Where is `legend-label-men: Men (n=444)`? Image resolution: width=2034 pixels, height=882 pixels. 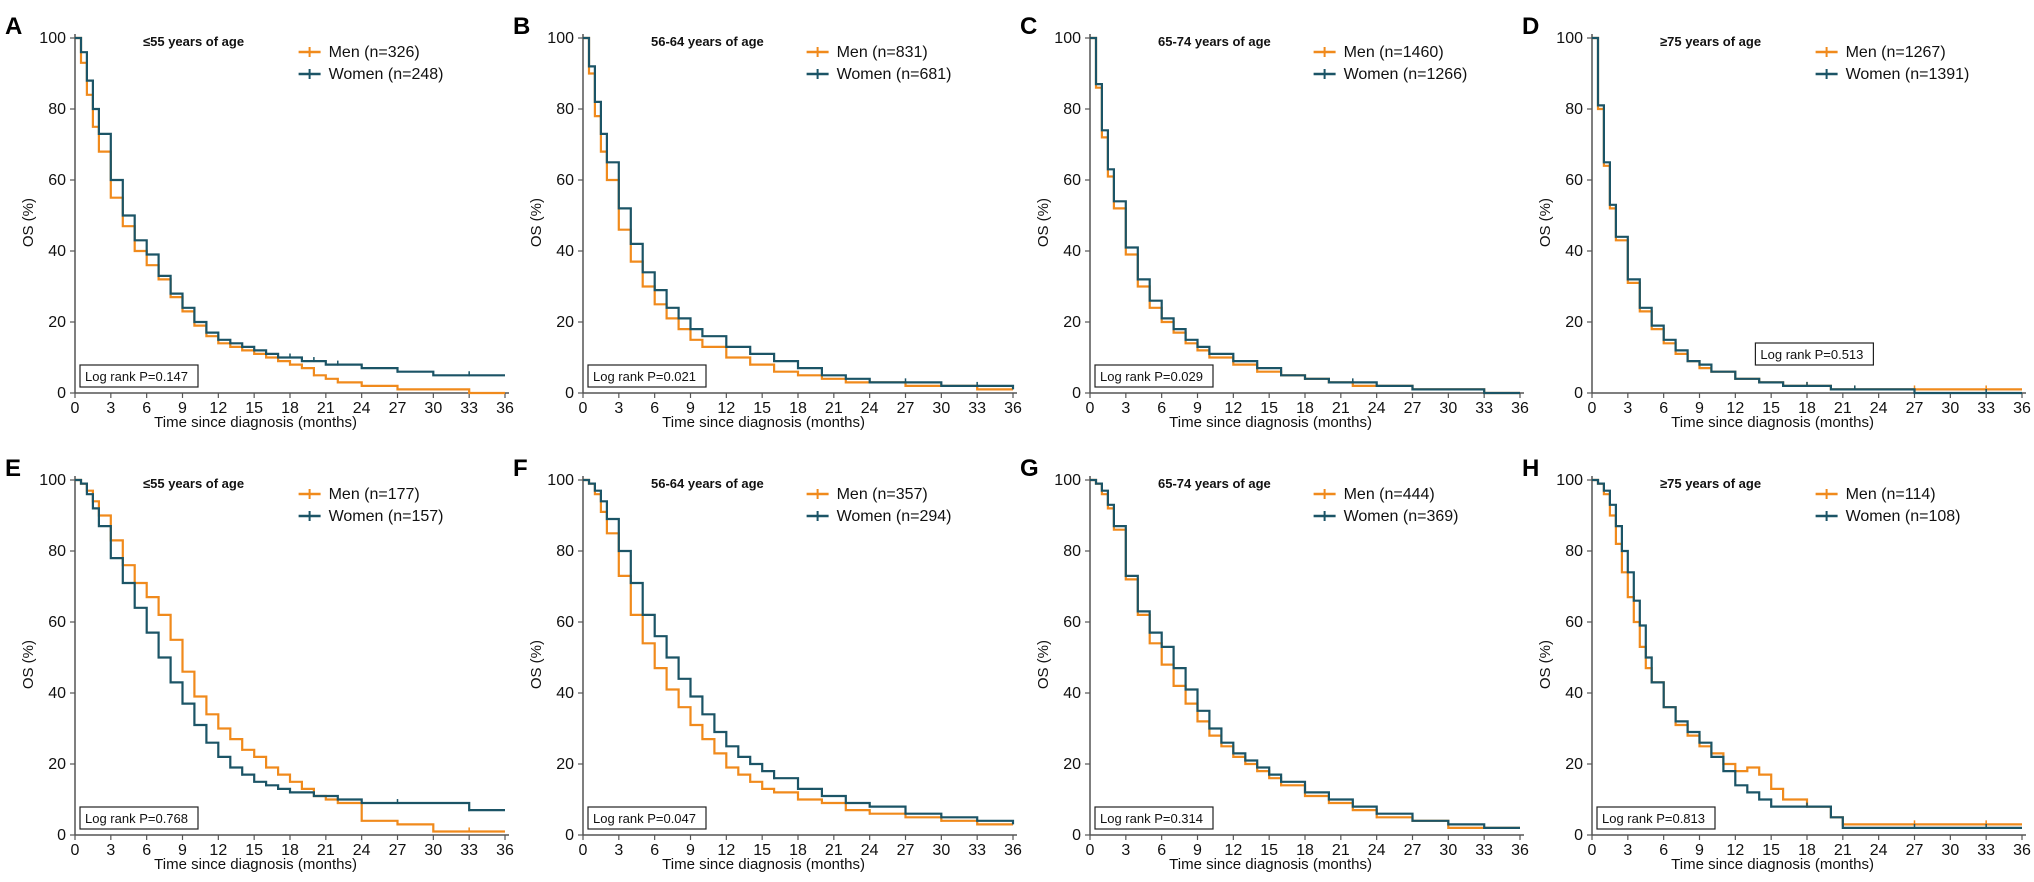
legend-label-men: Men (n=444) is located at coordinates (1389, 494).